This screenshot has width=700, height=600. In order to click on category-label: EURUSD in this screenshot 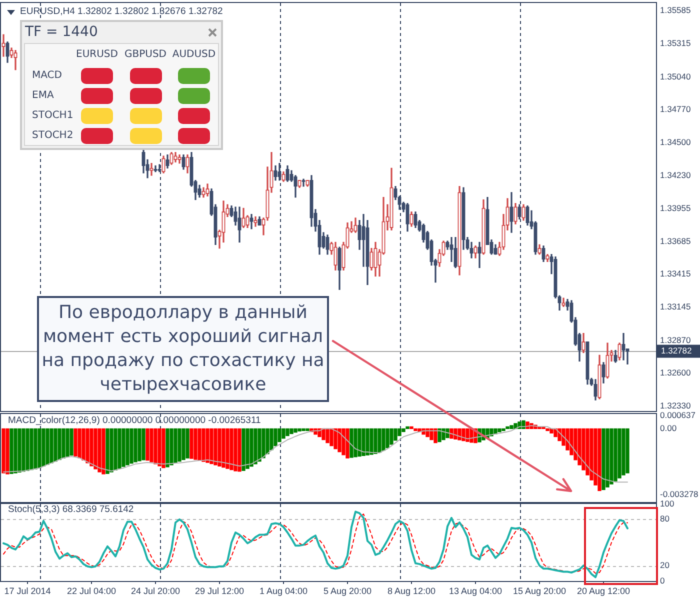, I will do `click(97, 54)`.